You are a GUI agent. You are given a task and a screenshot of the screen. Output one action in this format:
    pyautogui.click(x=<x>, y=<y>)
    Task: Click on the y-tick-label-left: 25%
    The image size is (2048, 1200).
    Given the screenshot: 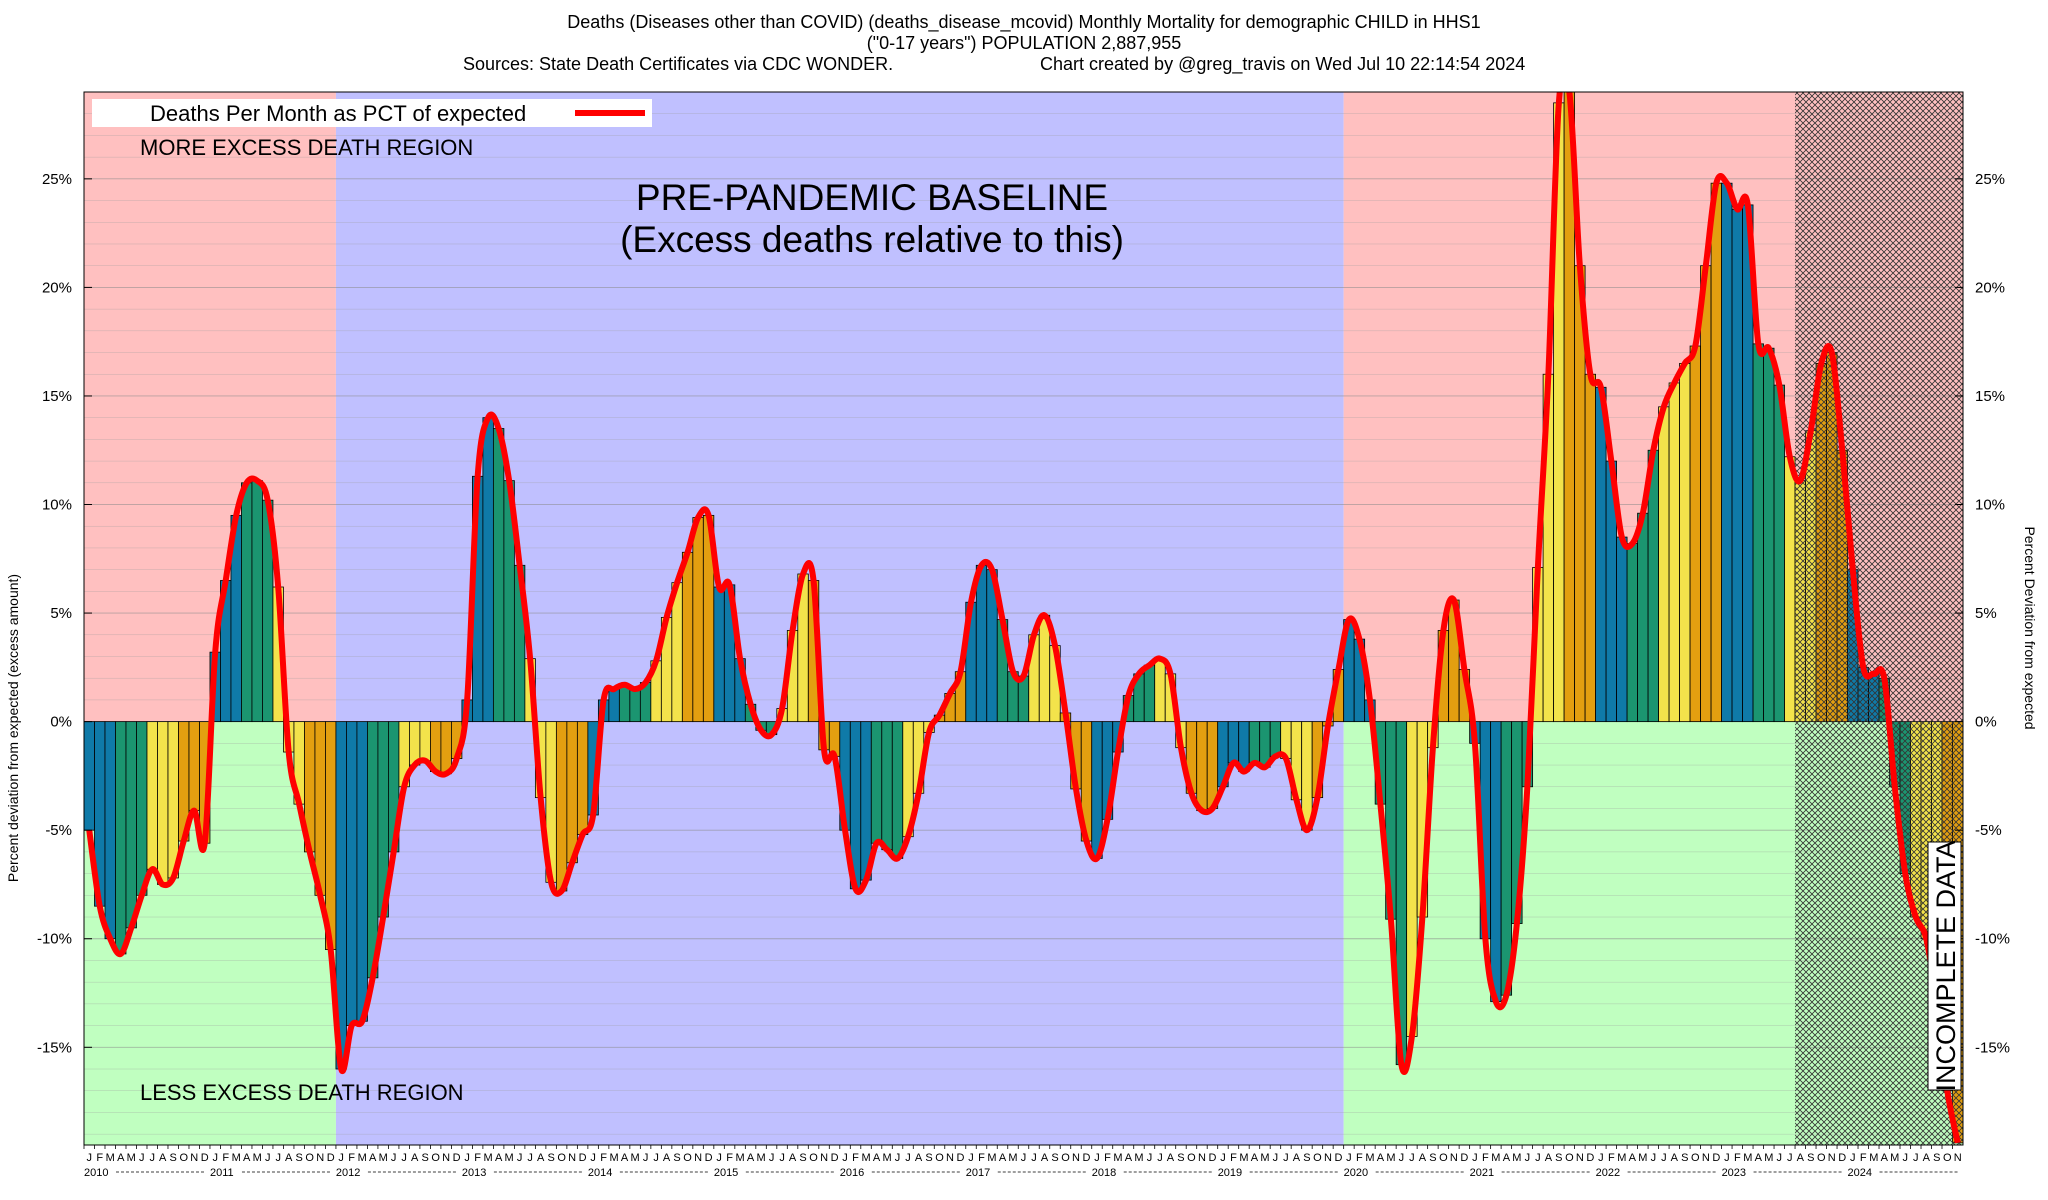 What is the action you would take?
    pyautogui.click(x=57, y=179)
    